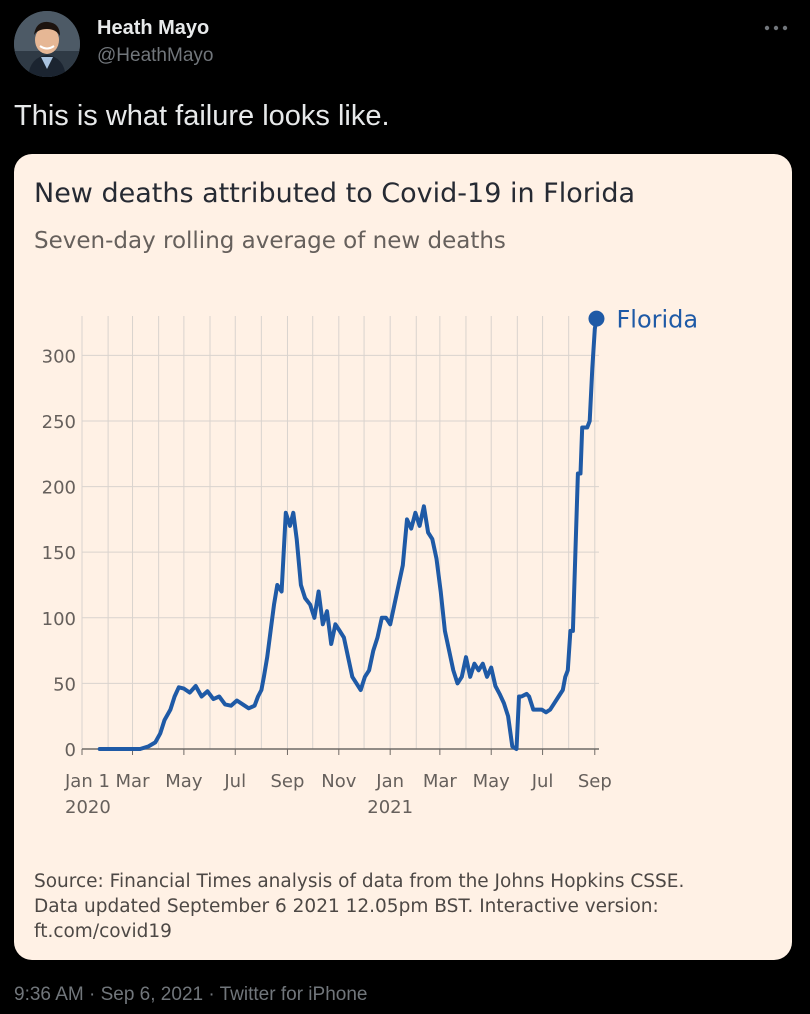  What do you see at coordinates (155, 55) in the screenshot?
I see `author-handle: @HeathMayo` at bounding box center [155, 55].